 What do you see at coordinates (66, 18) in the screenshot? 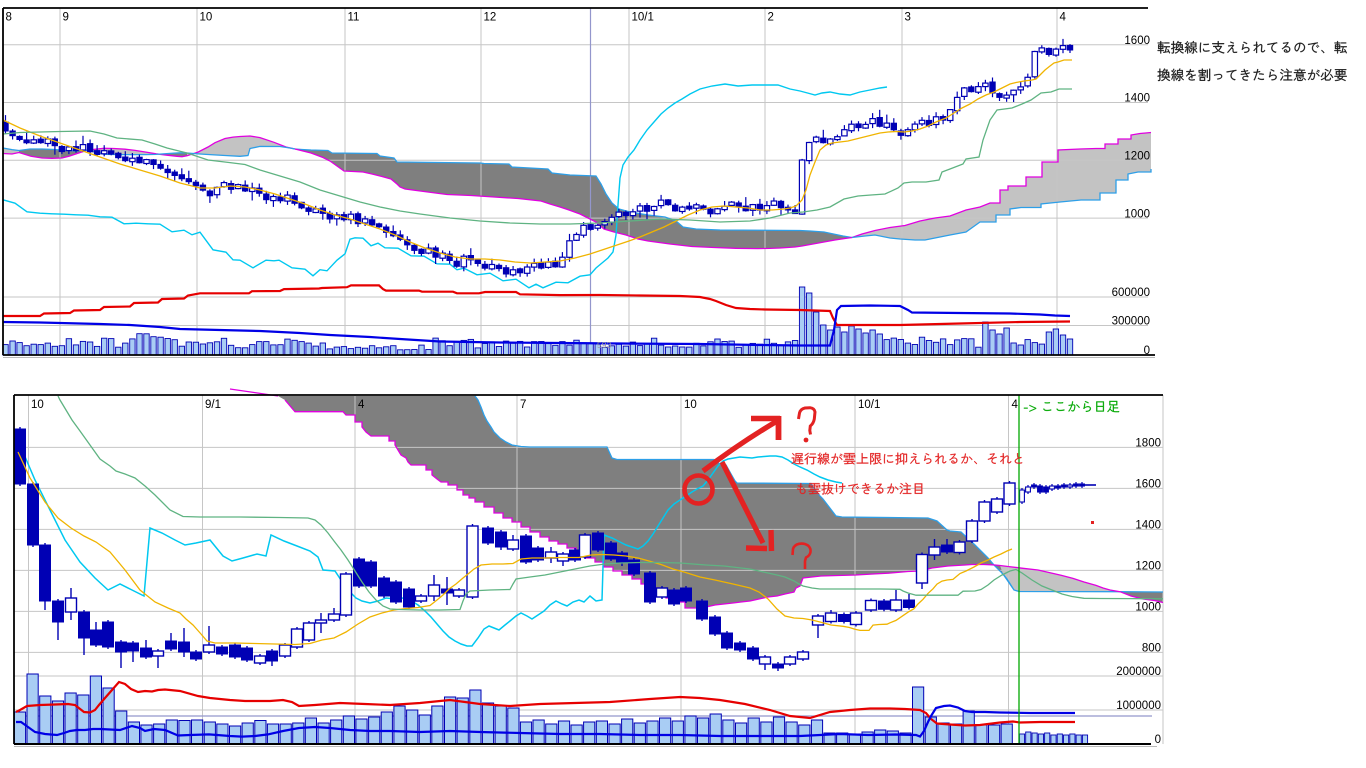
I see `svg-text: 9` at bounding box center [66, 18].